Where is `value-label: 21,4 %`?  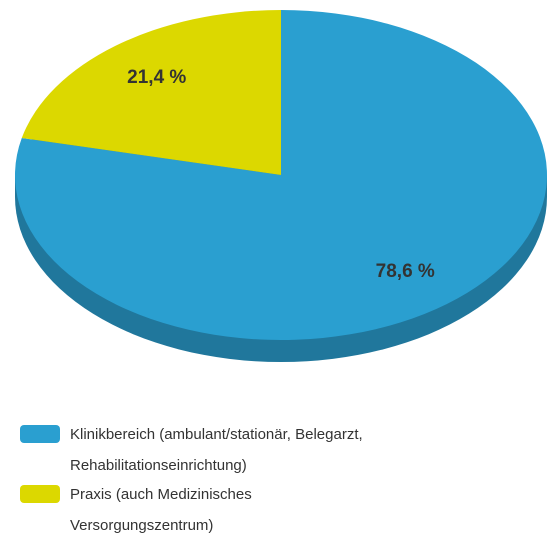
value-label: 21,4 % is located at coordinates (156, 77).